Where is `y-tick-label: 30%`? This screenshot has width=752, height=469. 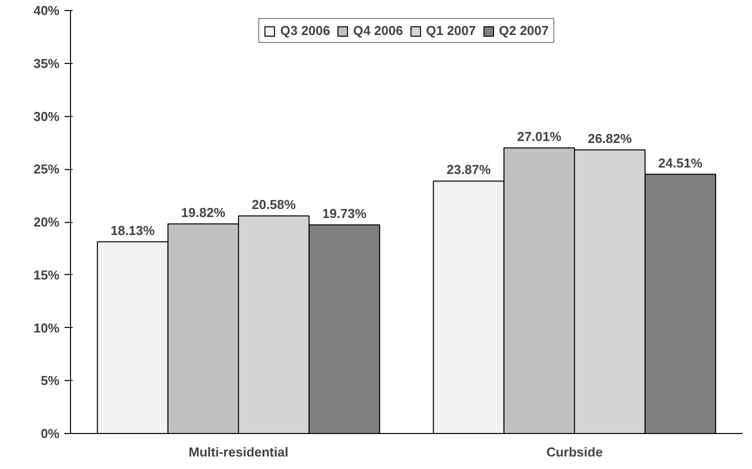 y-tick-label: 30% is located at coordinates (46, 116).